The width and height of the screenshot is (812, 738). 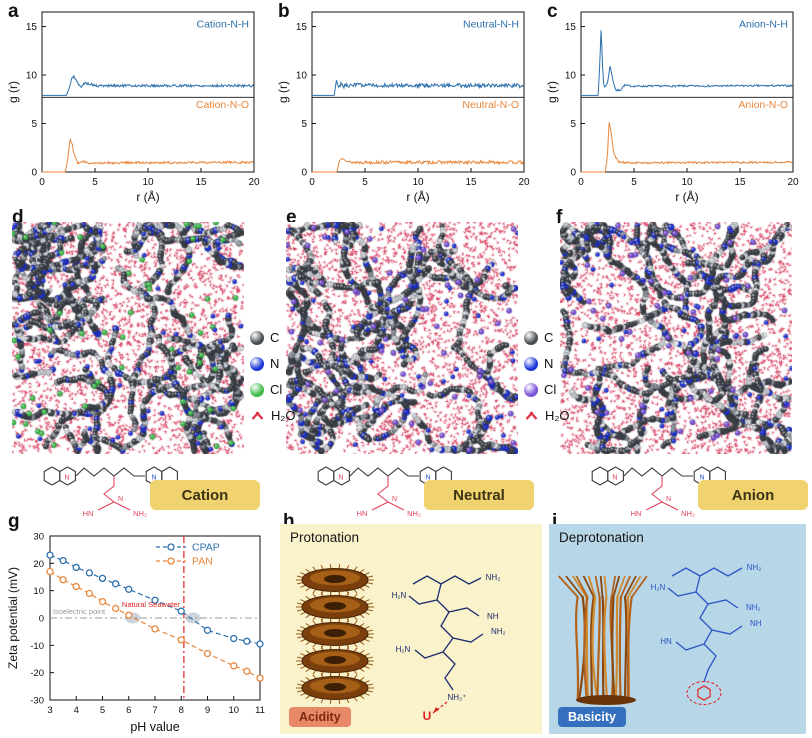 What do you see at coordinates (552, 11) in the screenshot?
I see `panel-letter-c: c` at bounding box center [552, 11].